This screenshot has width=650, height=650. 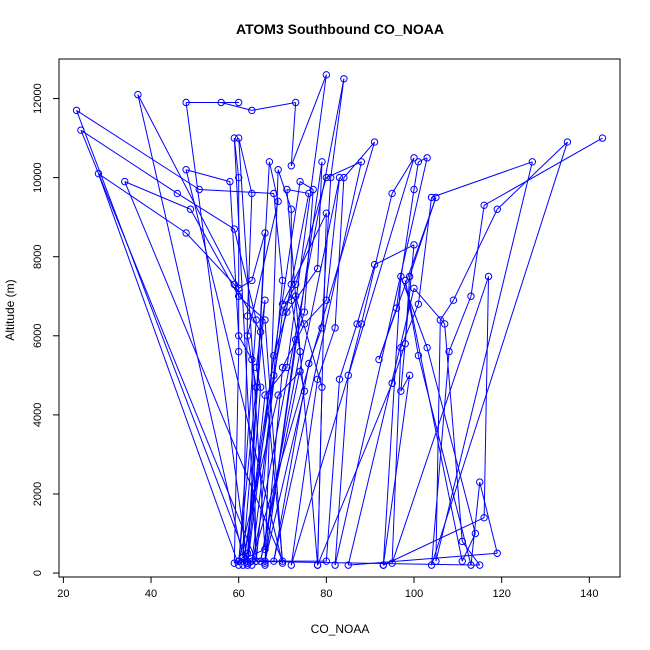 What do you see at coordinates (38, 256) in the screenshot?
I see `y-tick-label: 8000` at bounding box center [38, 256].